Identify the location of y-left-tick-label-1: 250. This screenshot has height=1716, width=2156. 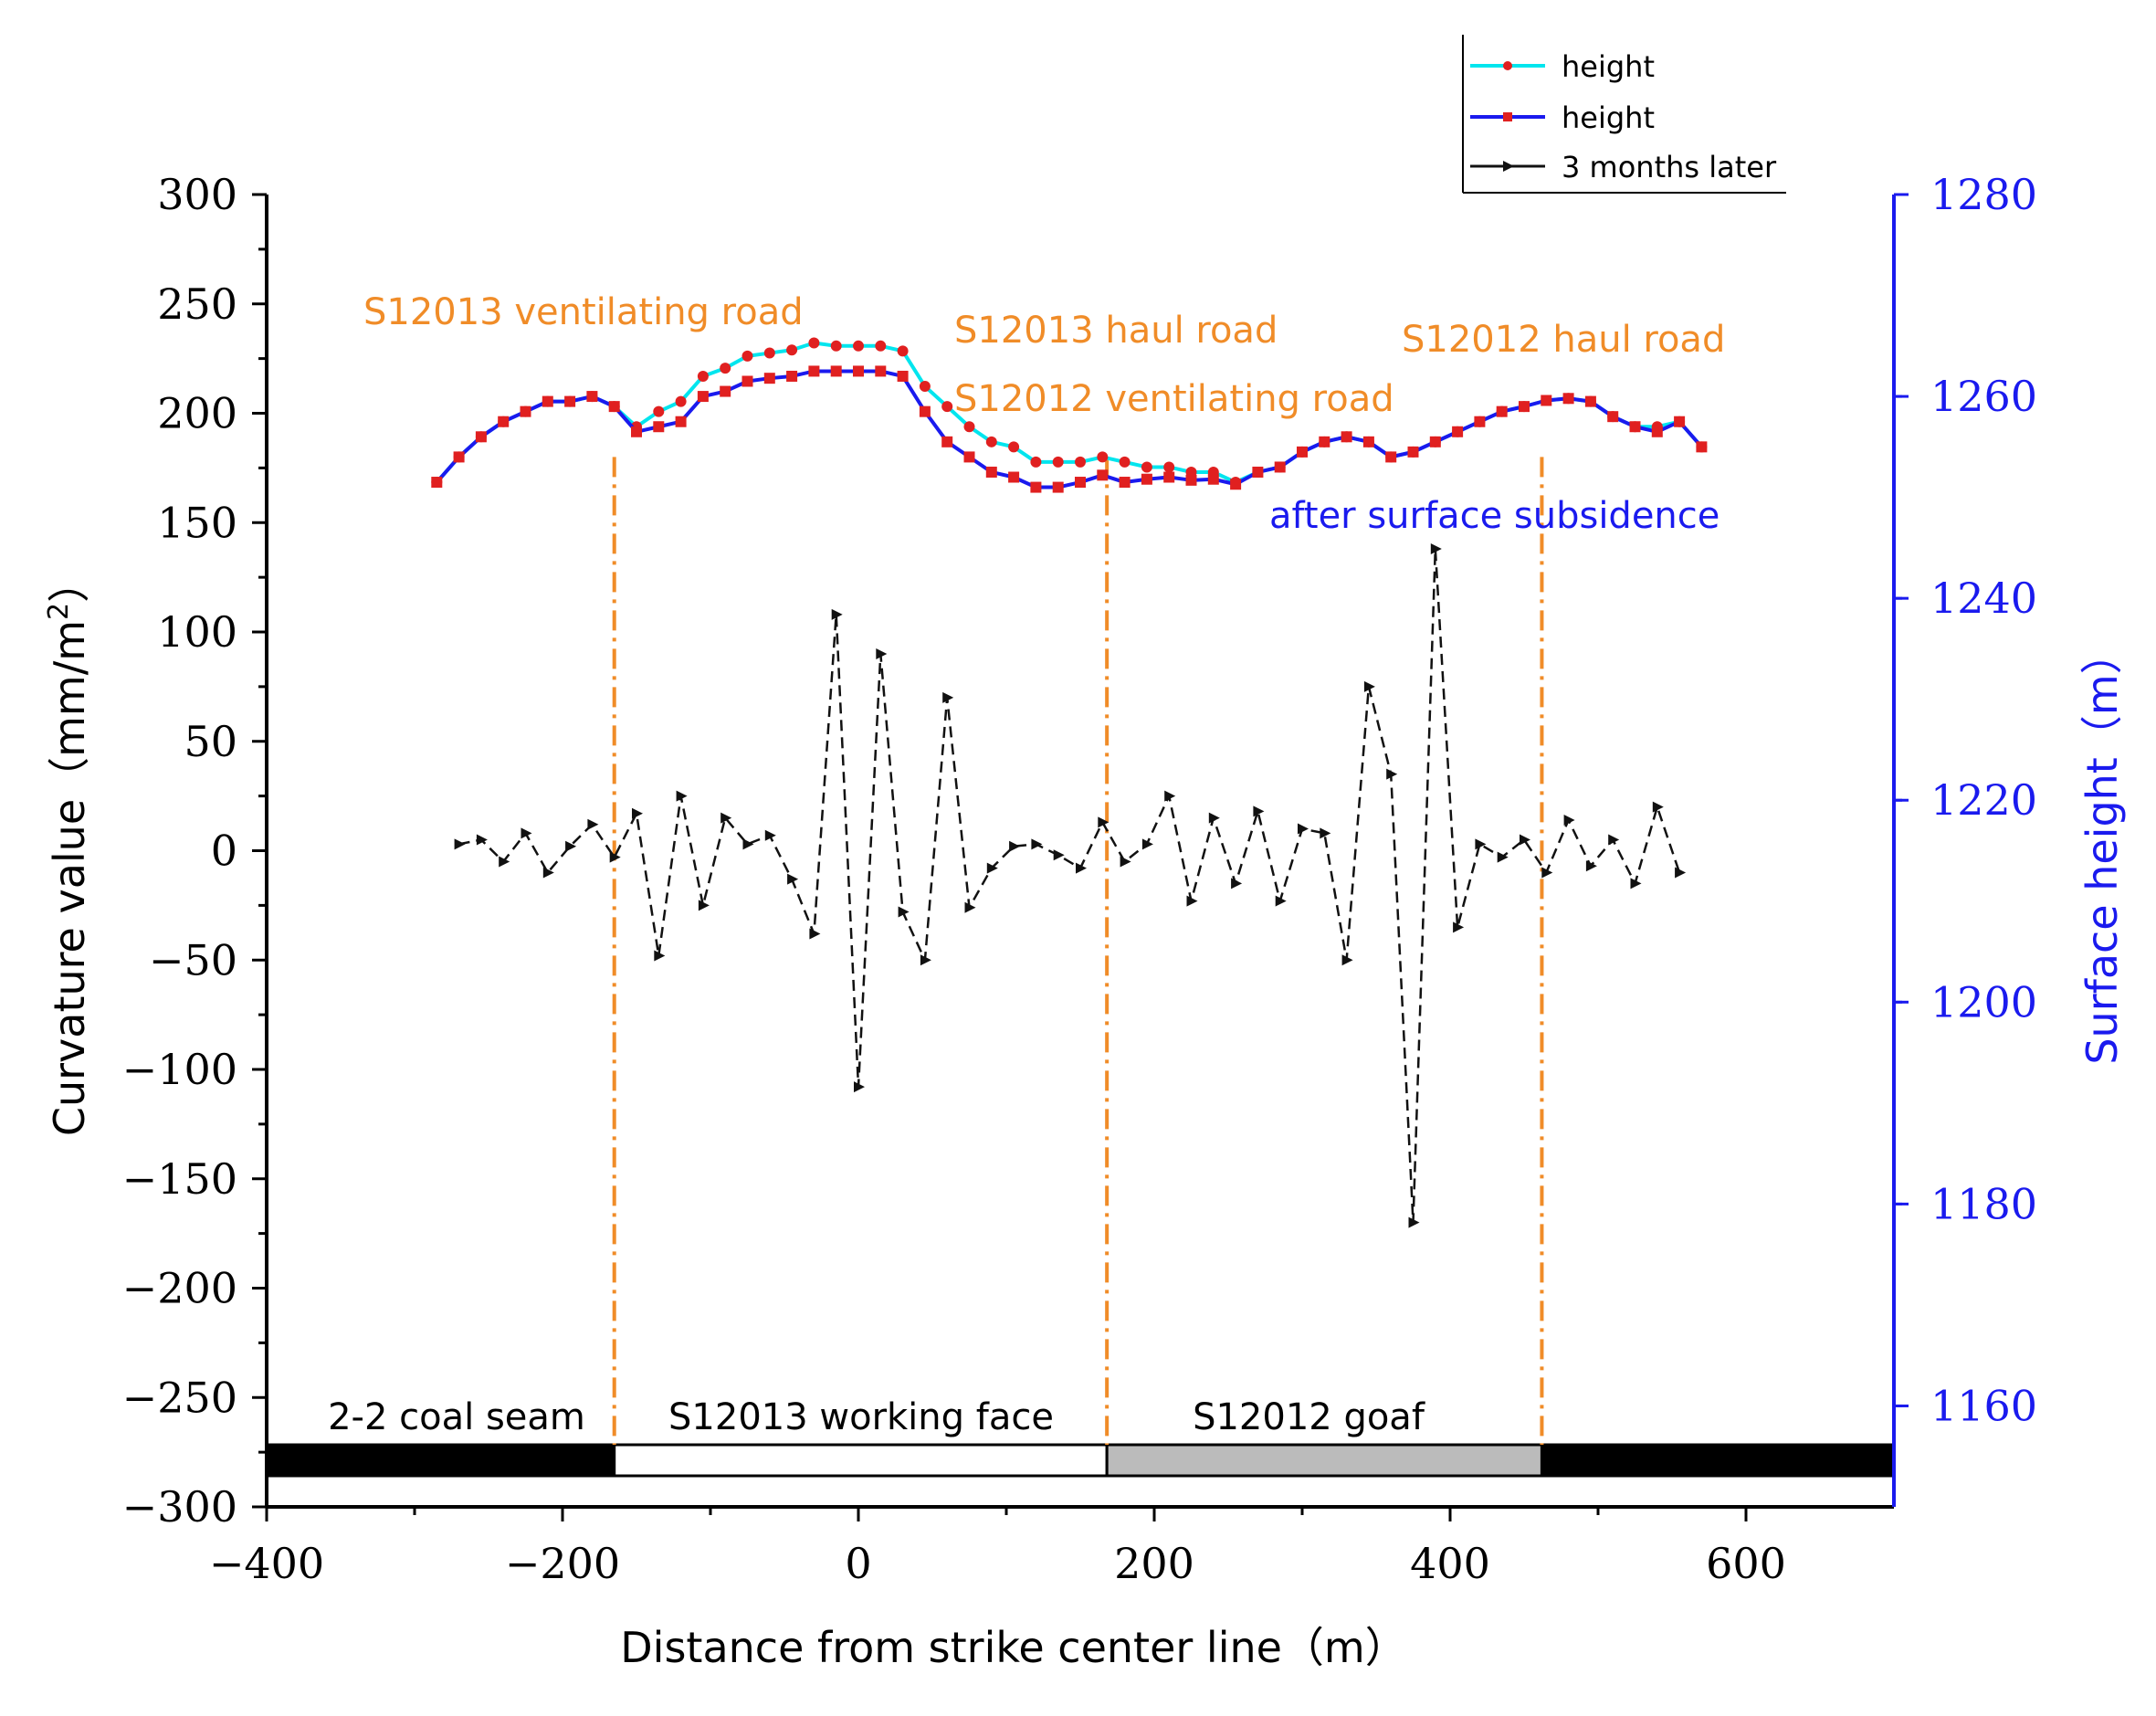
(197, 304).